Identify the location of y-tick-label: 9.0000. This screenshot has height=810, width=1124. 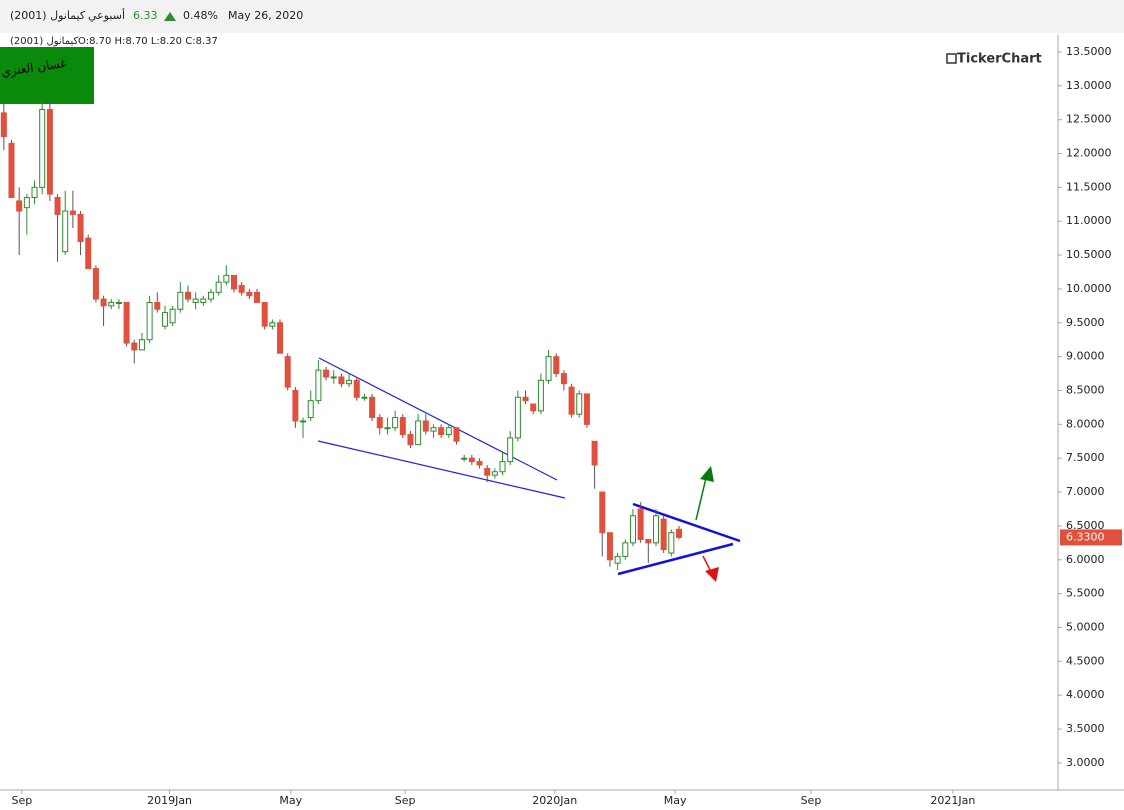
(1085, 356).